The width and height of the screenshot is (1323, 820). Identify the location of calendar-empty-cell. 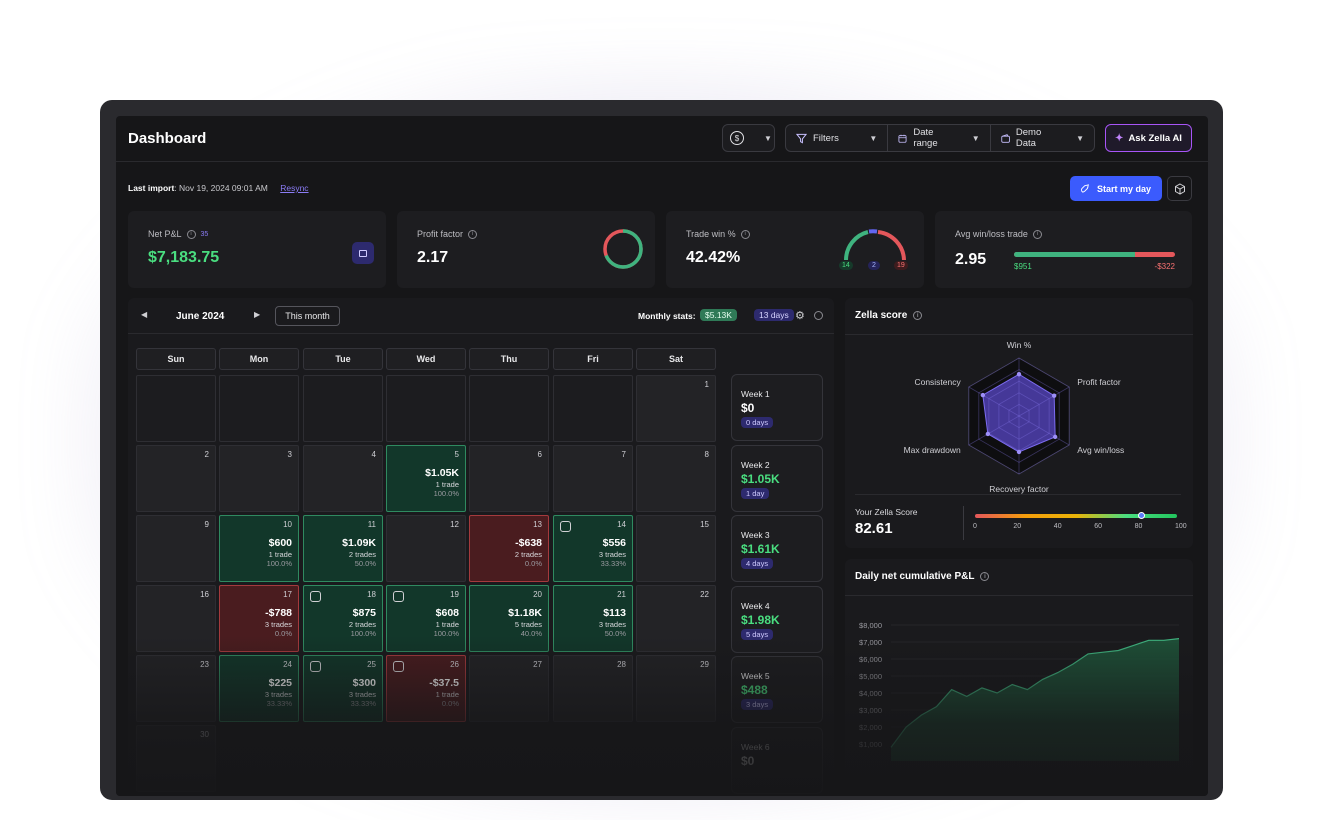
(593, 408).